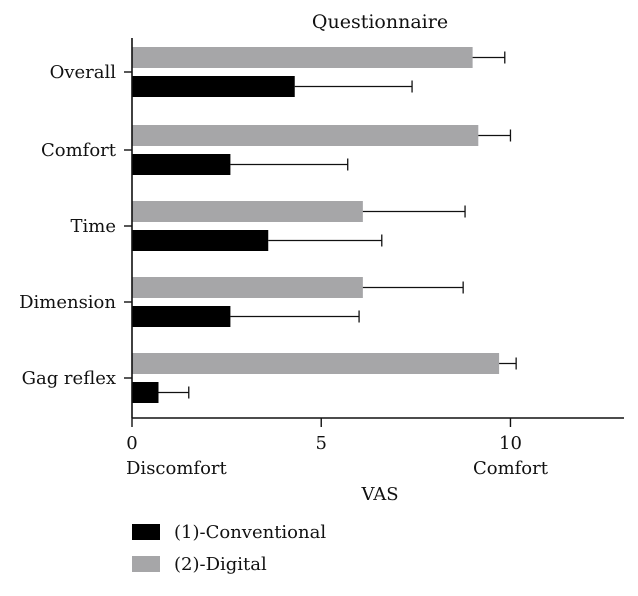 This screenshot has width=638, height=596. I want to click on legend-item-1-conventional: (1)-Conventional, so click(229, 532).